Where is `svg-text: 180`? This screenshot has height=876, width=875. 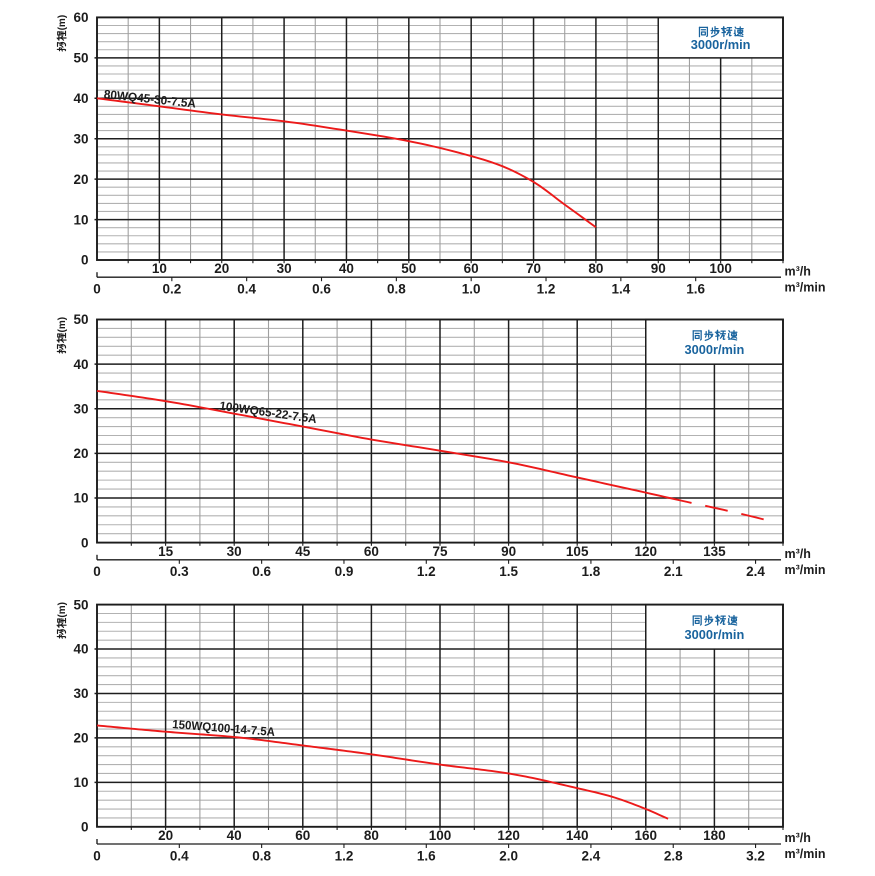
svg-text: 180 is located at coordinates (714, 835).